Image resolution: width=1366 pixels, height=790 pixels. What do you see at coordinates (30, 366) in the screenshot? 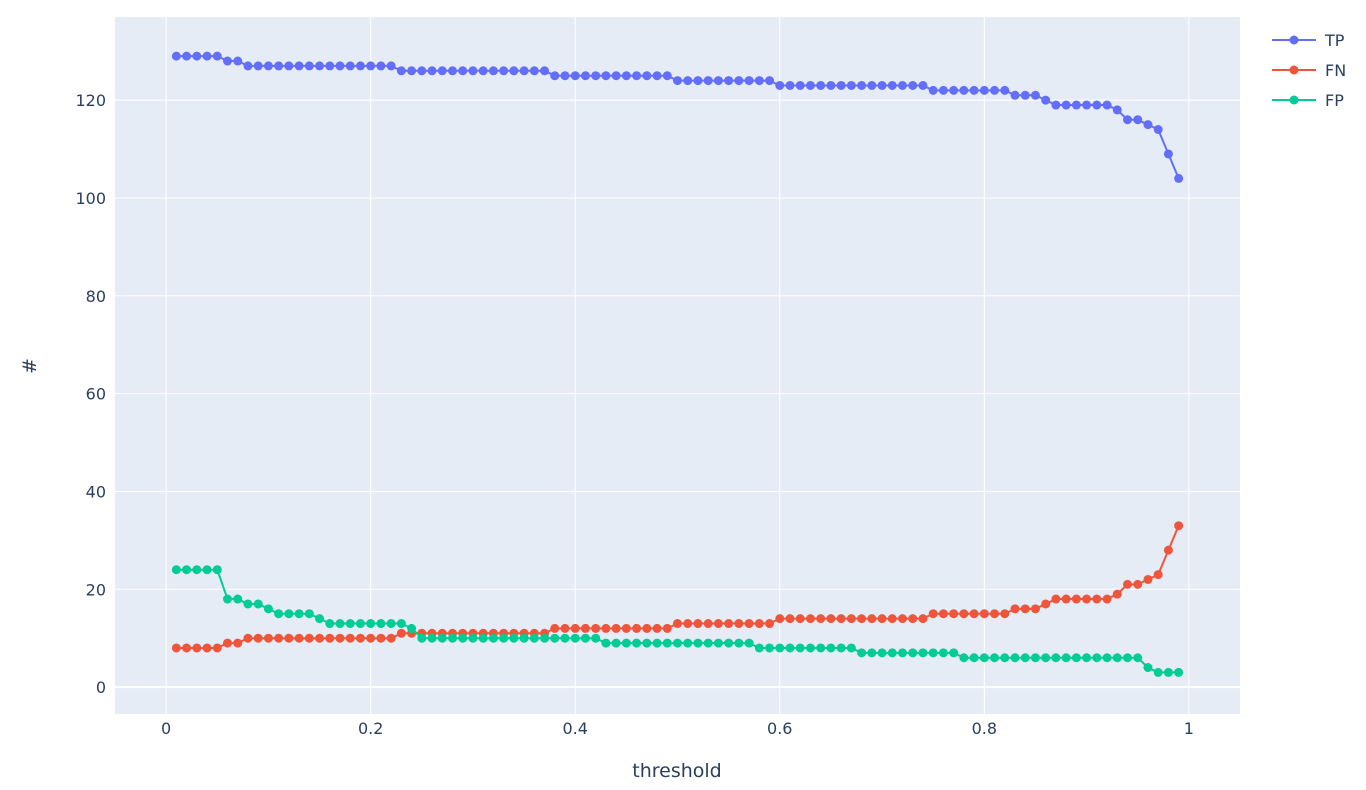
I see `y-axis-title: #` at bounding box center [30, 366].